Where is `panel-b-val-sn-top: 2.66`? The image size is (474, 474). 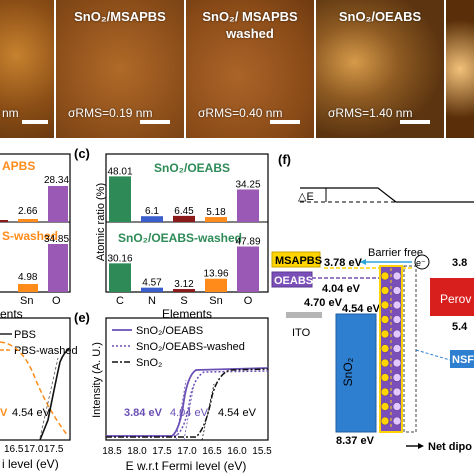
panel-b-val-sn-top: 2.66 is located at coordinates (28, 211).